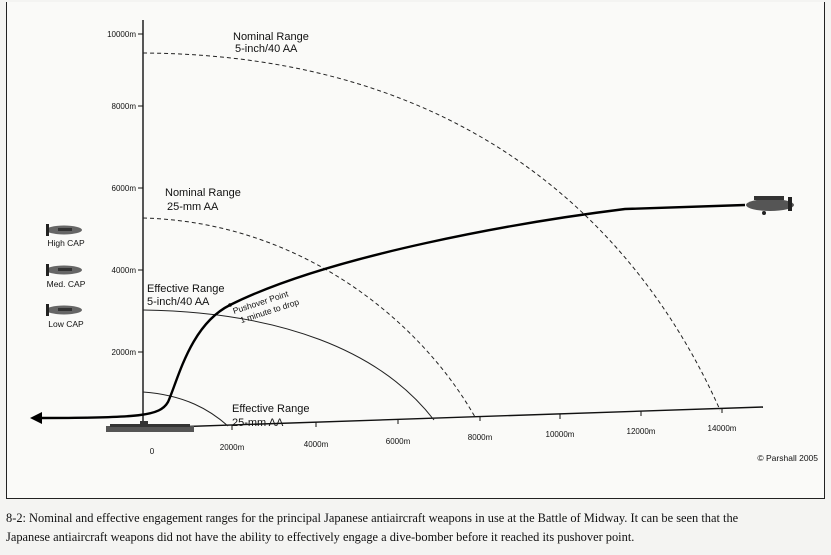 This screenshot has width=831, height=555. Describe the element at coordinates (770, 205) in the screenshot. I see `dive-bomber-icon` at that location.